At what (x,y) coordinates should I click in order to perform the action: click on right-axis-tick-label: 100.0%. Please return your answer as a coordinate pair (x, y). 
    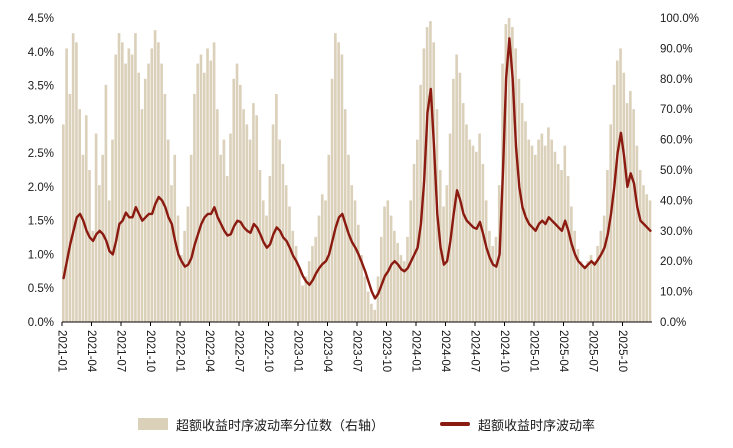
    Looking at the image, I should click on (679, 19).